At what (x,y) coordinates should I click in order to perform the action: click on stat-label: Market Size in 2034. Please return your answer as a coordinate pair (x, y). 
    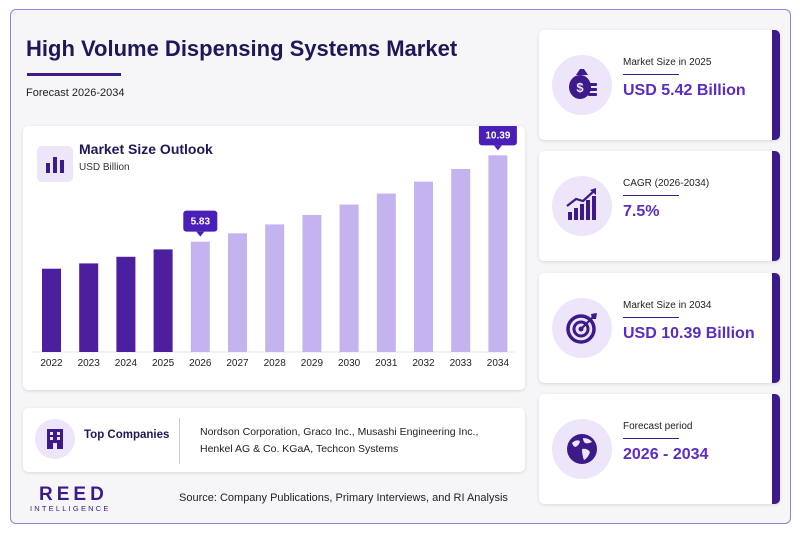
    Looking at the image, I should click on (667, 305).